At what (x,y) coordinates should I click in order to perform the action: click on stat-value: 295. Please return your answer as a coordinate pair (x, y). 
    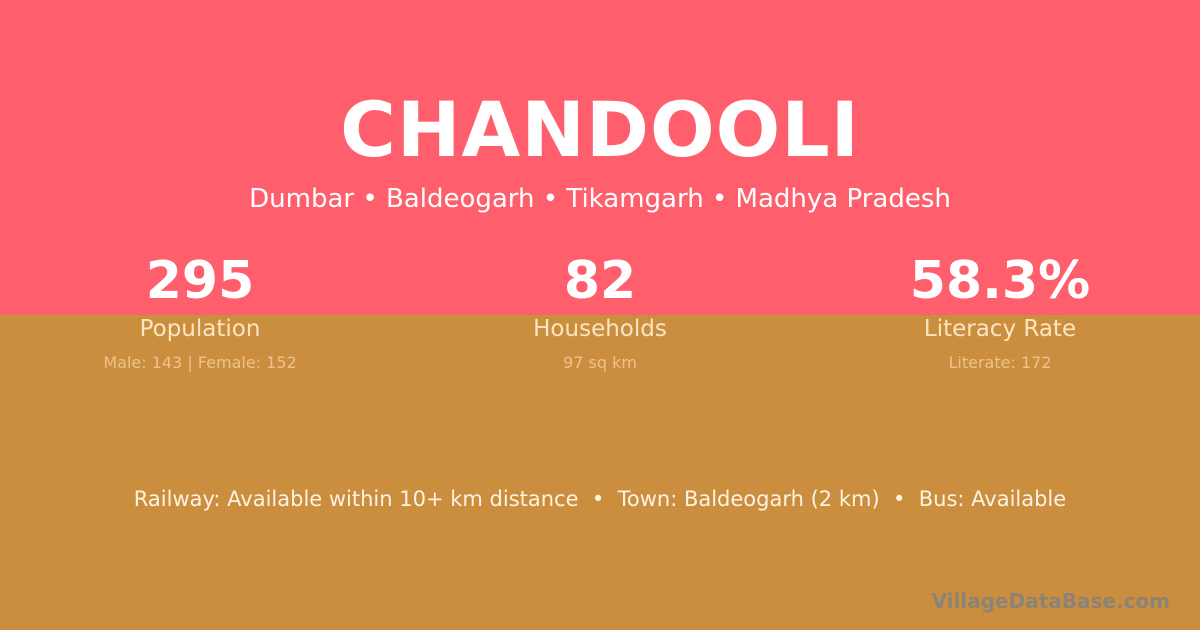
    Looking at the image, I should click on (200, 281).